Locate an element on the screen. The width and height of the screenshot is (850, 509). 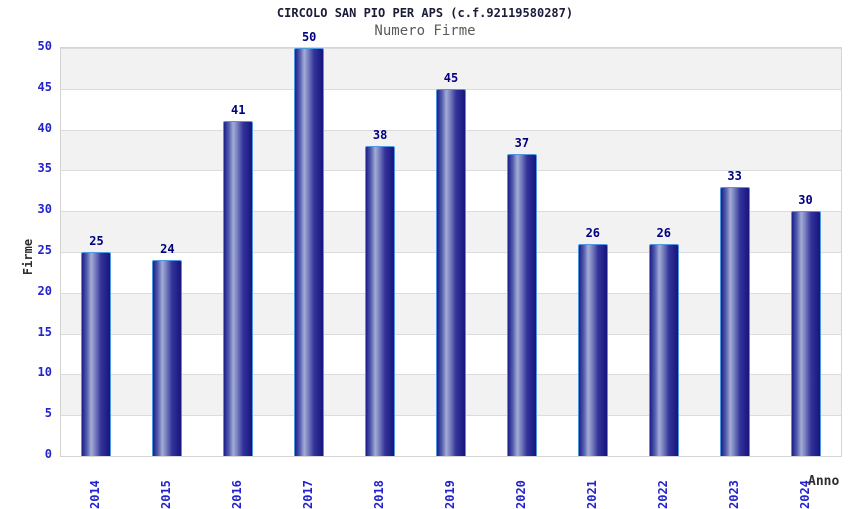
bar-2014 is located at coordinates (96, 354).